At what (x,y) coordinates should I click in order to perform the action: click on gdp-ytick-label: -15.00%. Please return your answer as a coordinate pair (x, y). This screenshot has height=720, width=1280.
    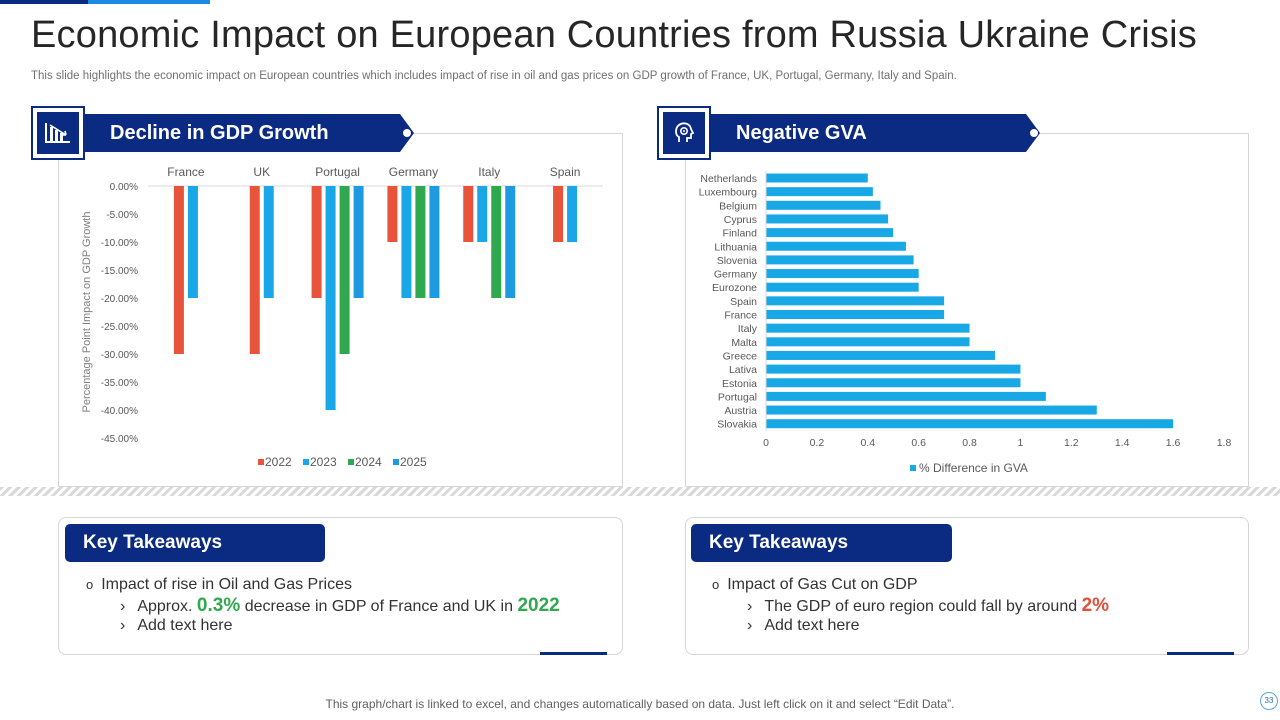
    Looking at the image, I should click on (119, 271).